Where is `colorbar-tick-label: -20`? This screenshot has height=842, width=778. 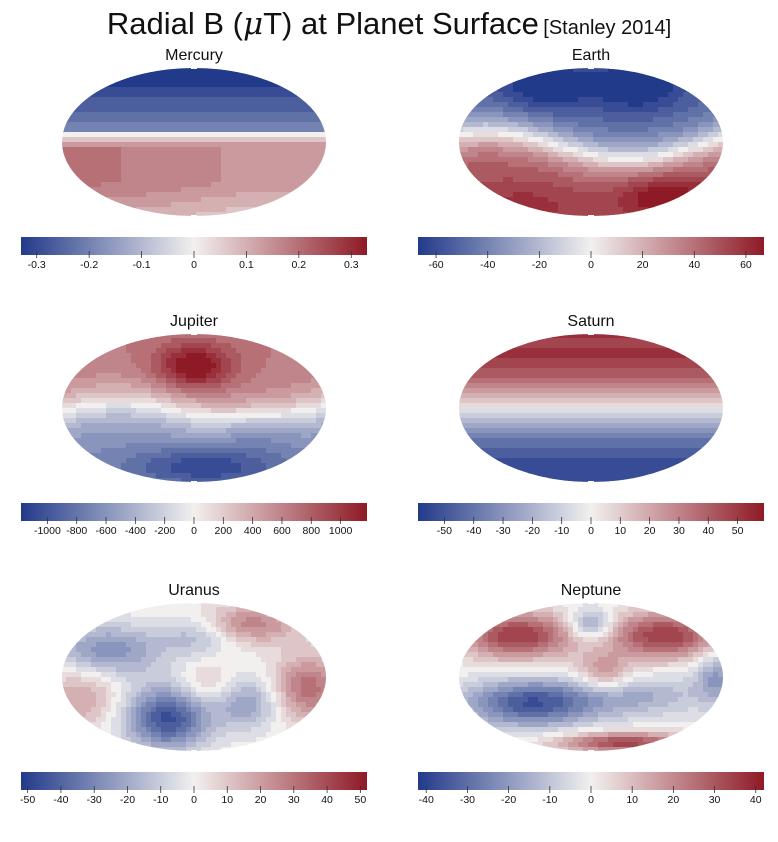
colorbar-tick-label: -20 is located at coordinates (539, 265).